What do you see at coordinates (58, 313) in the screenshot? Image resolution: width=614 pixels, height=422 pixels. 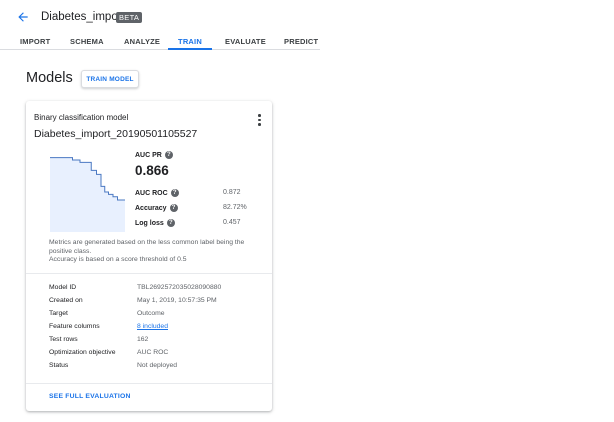 I see `detail-key: Target` at bounding box center [58, 313].